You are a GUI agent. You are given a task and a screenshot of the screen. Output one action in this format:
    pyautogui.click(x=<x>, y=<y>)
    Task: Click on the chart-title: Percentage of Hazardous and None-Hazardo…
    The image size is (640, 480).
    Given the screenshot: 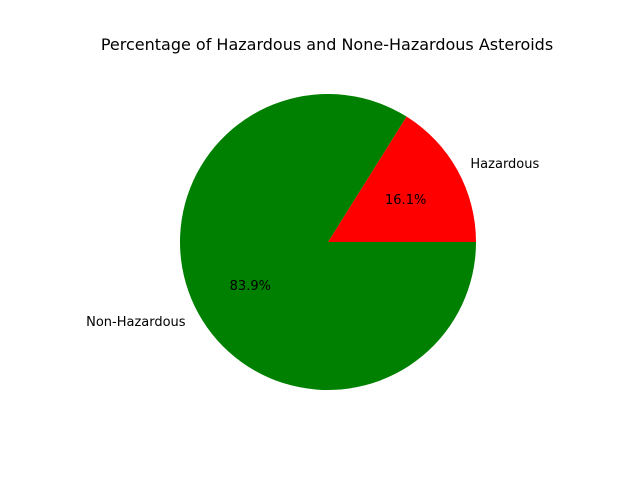 What is the action you would take?
    pyautogui.click(x=327, y=44)
    